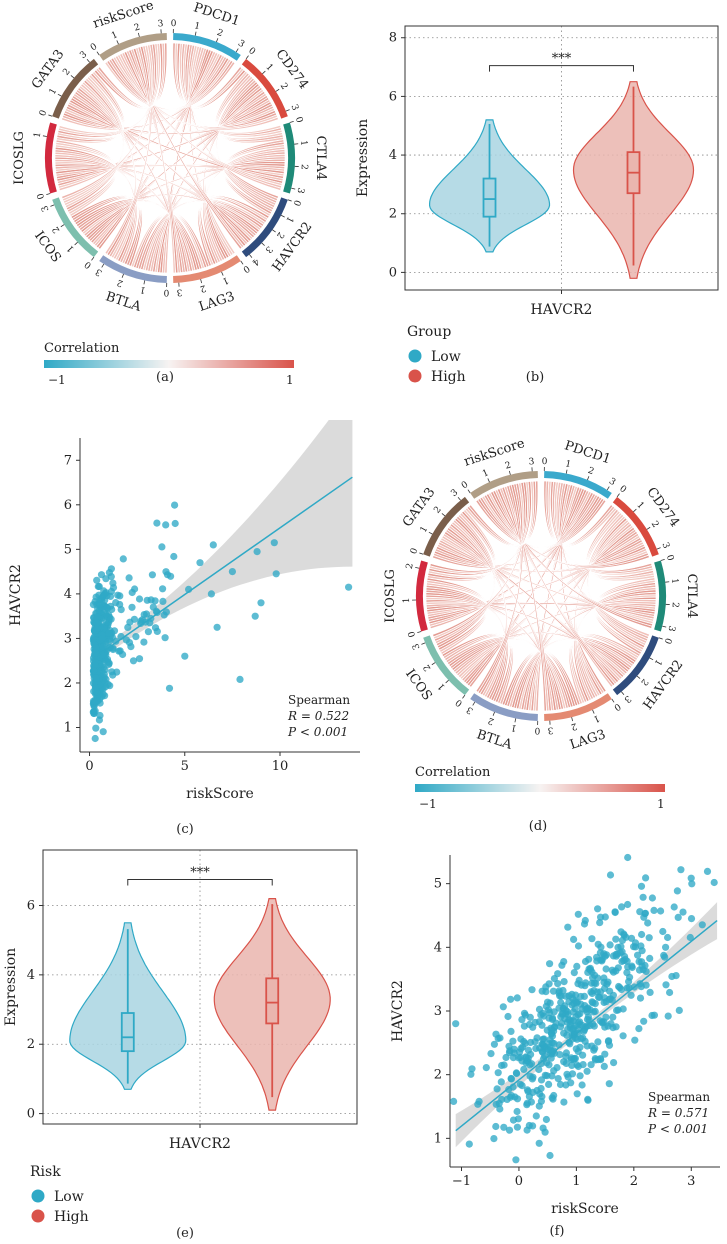  Describe the element at coordinates (272, 1000) in the screenshot. I see `box-high` at that location.